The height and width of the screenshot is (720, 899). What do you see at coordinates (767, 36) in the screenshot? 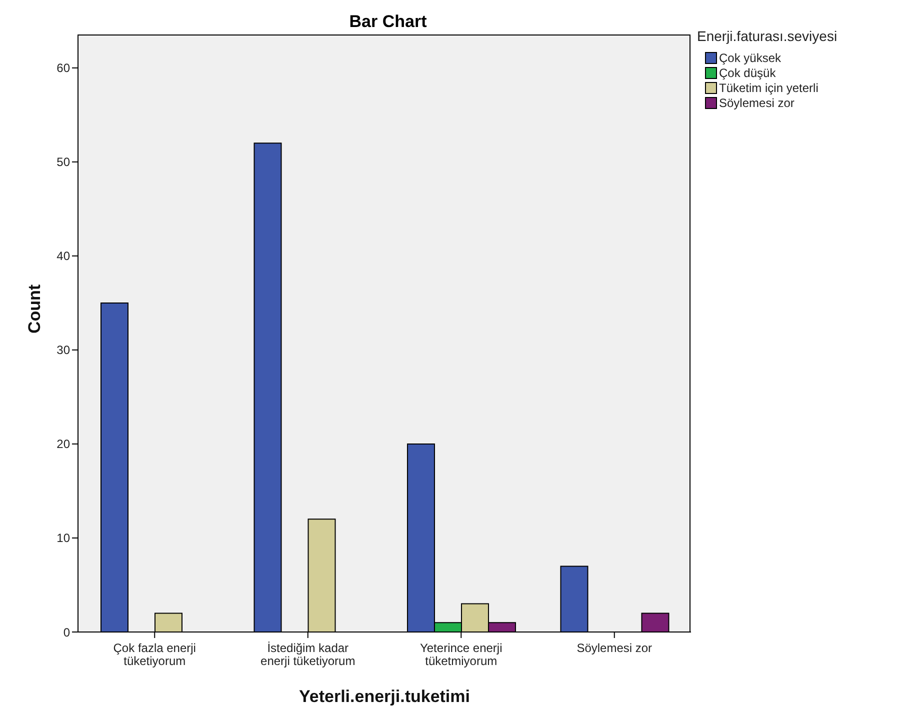
I see `legend-title: Enerji.faturası.seviyesi` at bounding box center [767, 36].